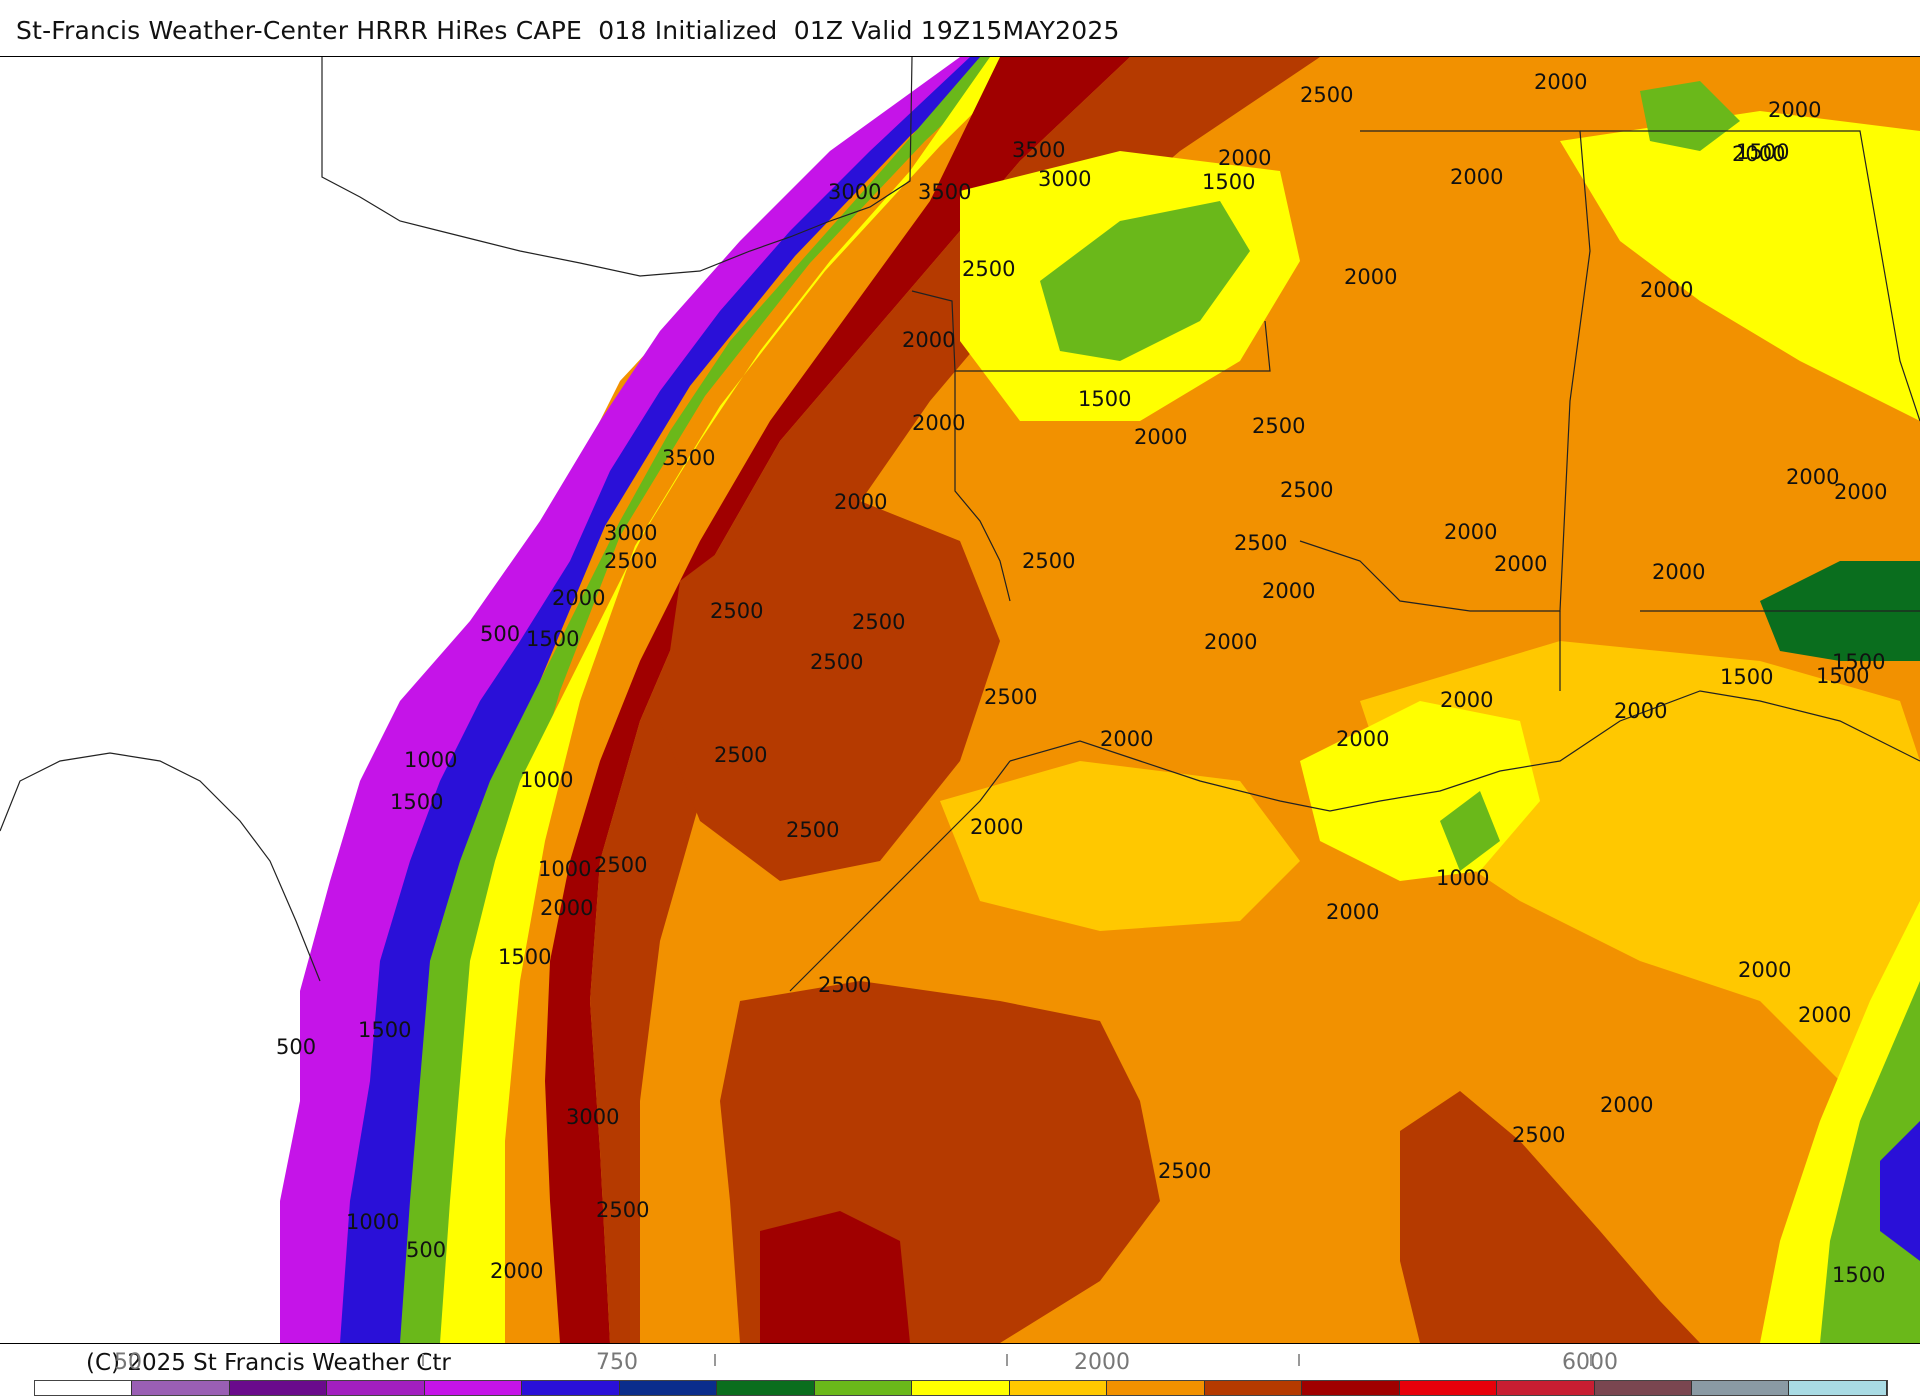  What do you see at coordinates (835, 1277) in the screenshot?
I see `cape-patch-darkred` at bounding box center [835, 1277].